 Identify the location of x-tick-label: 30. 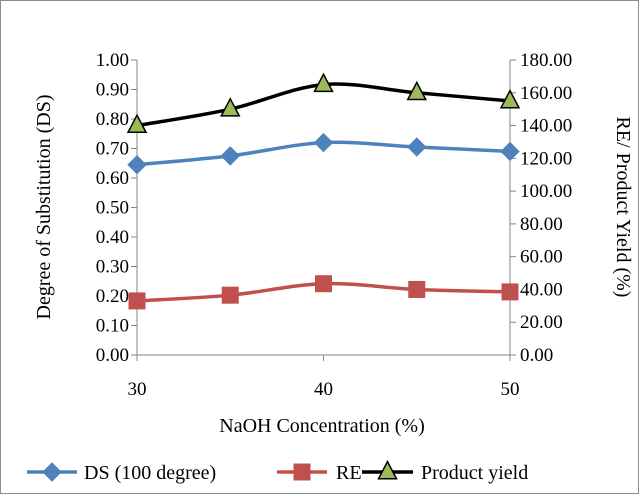
(137, 389).